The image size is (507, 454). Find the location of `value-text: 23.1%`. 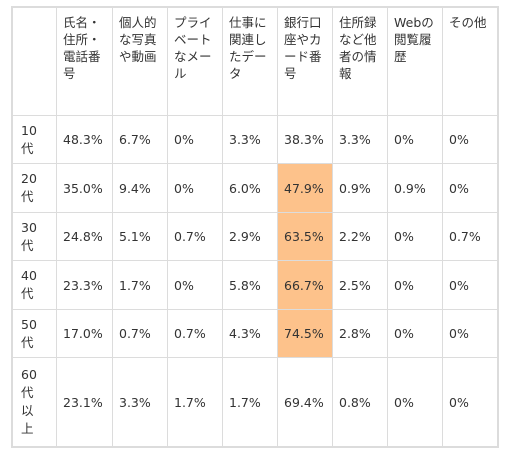

value-text: 23.1% is located at coordinates (83, 402).